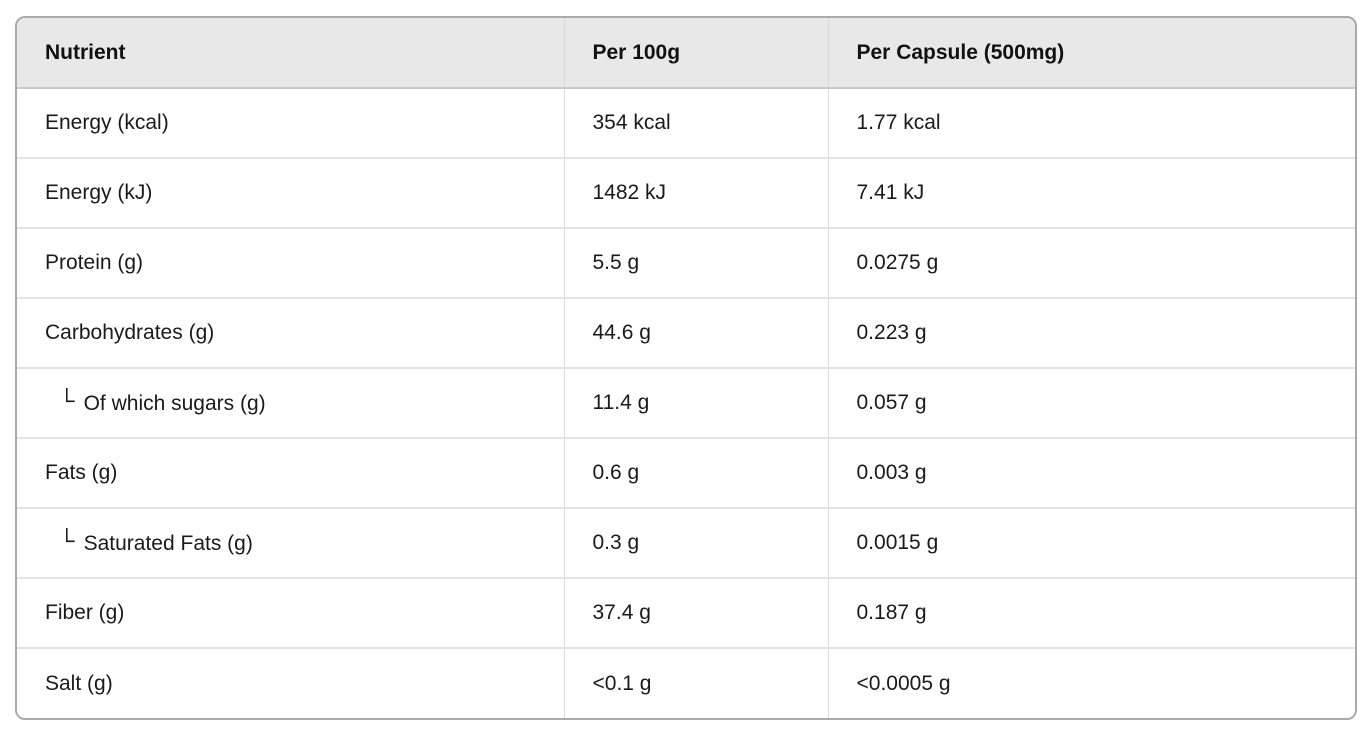 This screenshot has width=1372, height=749. What do you see at coordinates (1091, 53) in the screenshot?
I see `column-header-per-capsule: Per Capsule (500mg)` at bounding box center [1091, 53].